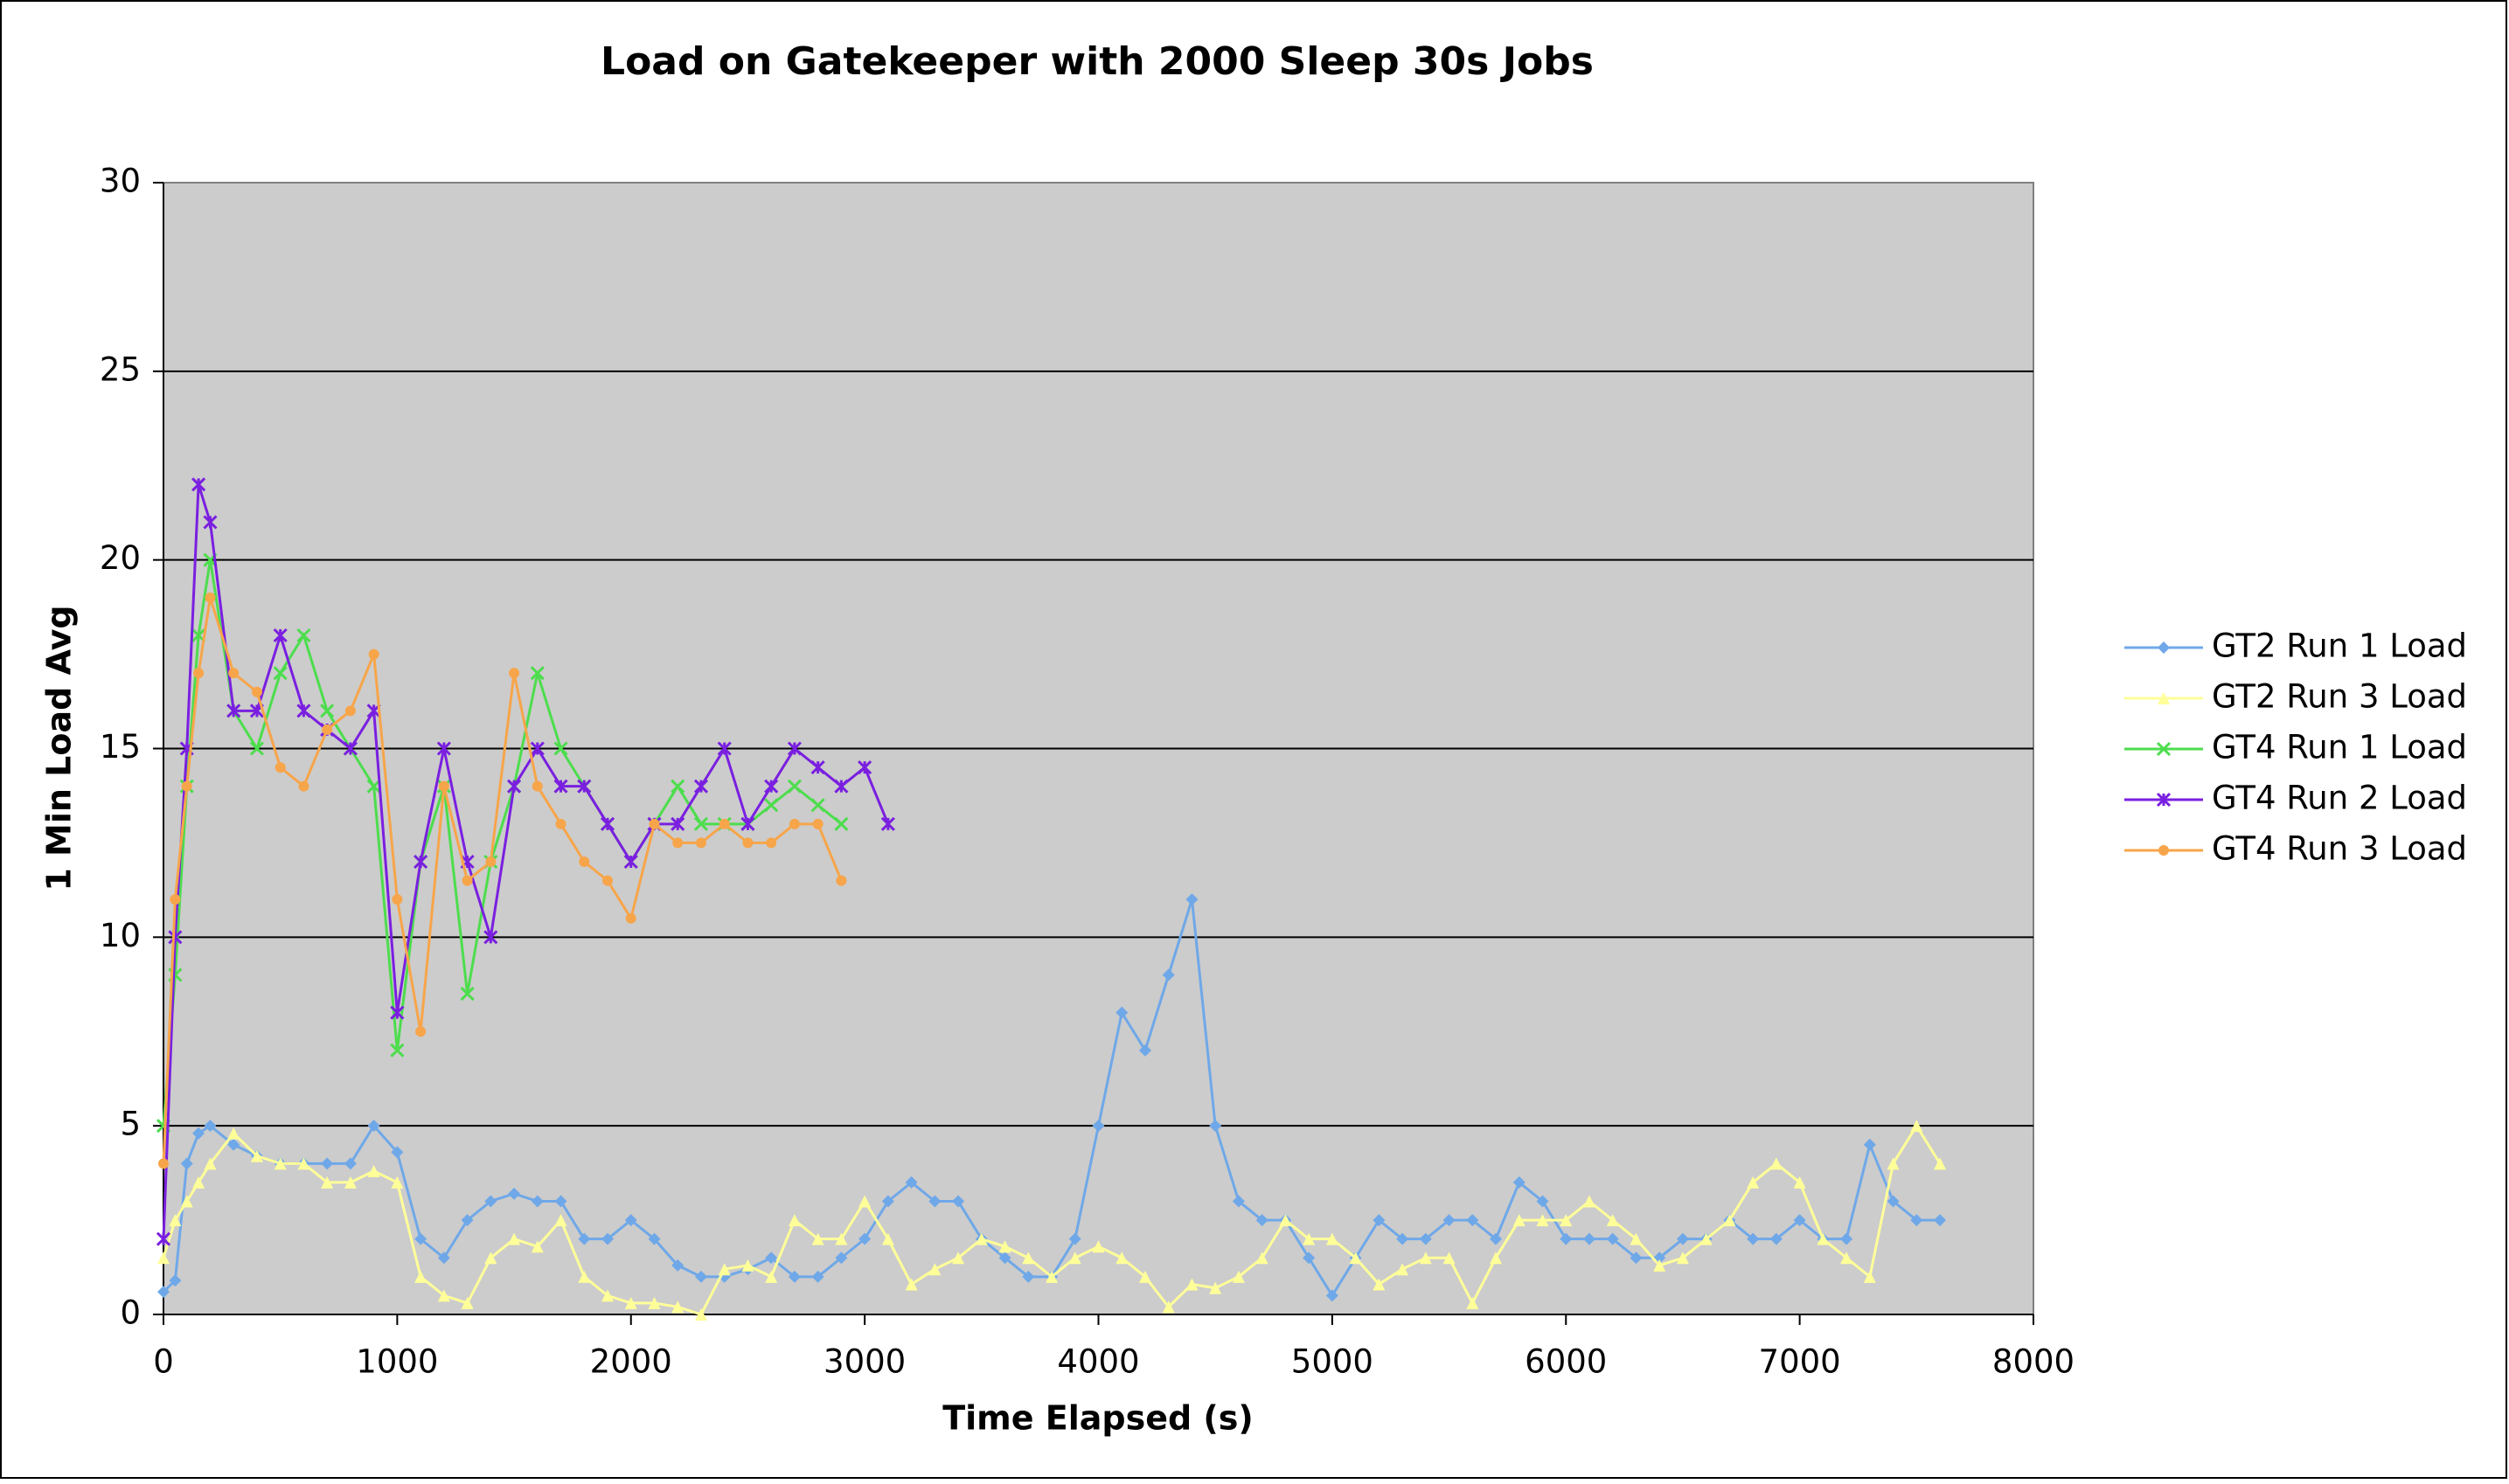 The height and width of the screenshot is (1484, 2509). I want to click on y-tick-label: 20, so click(120, 558).